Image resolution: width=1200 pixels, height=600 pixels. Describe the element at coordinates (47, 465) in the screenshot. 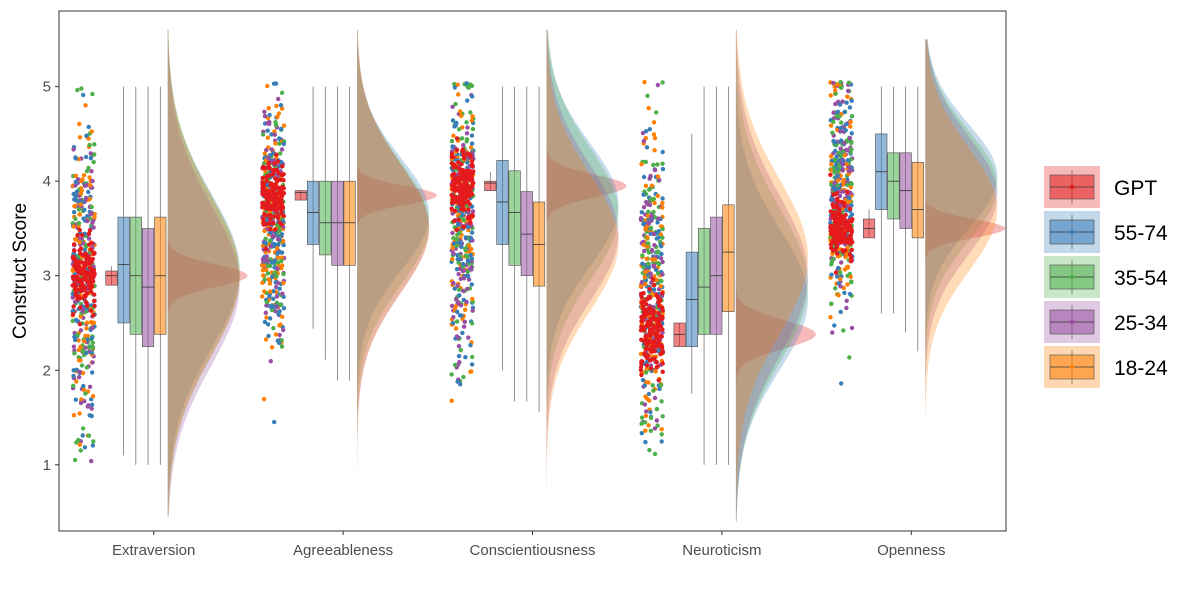

I see `y-tick-label: 1` at that location.